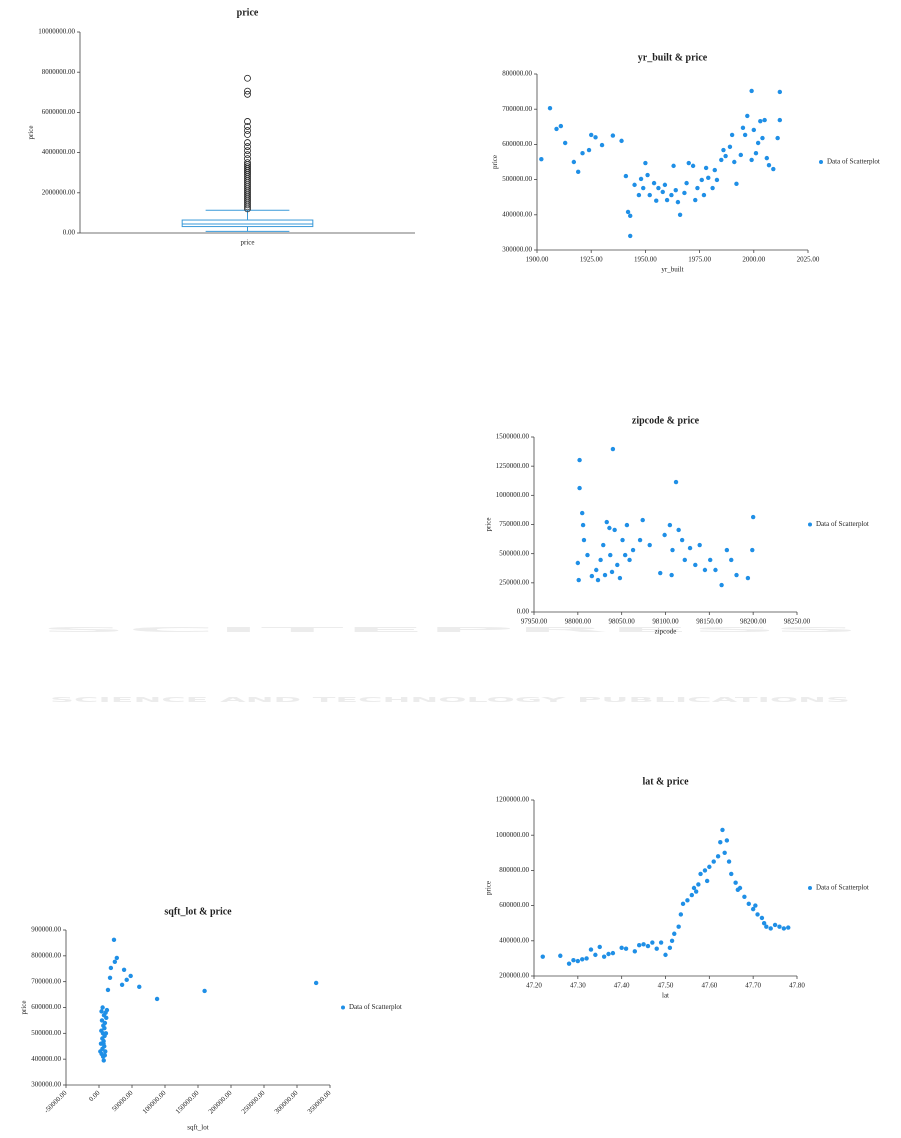  What do you see at coordinates (523, 612) in the screenshot?
I see `y-tick-label: 0.00` at bounding box center [523, 612].